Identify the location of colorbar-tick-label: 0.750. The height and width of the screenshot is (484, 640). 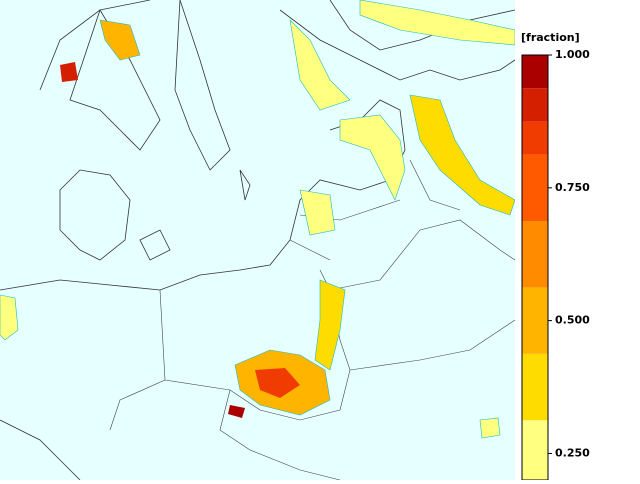
(572, 187).